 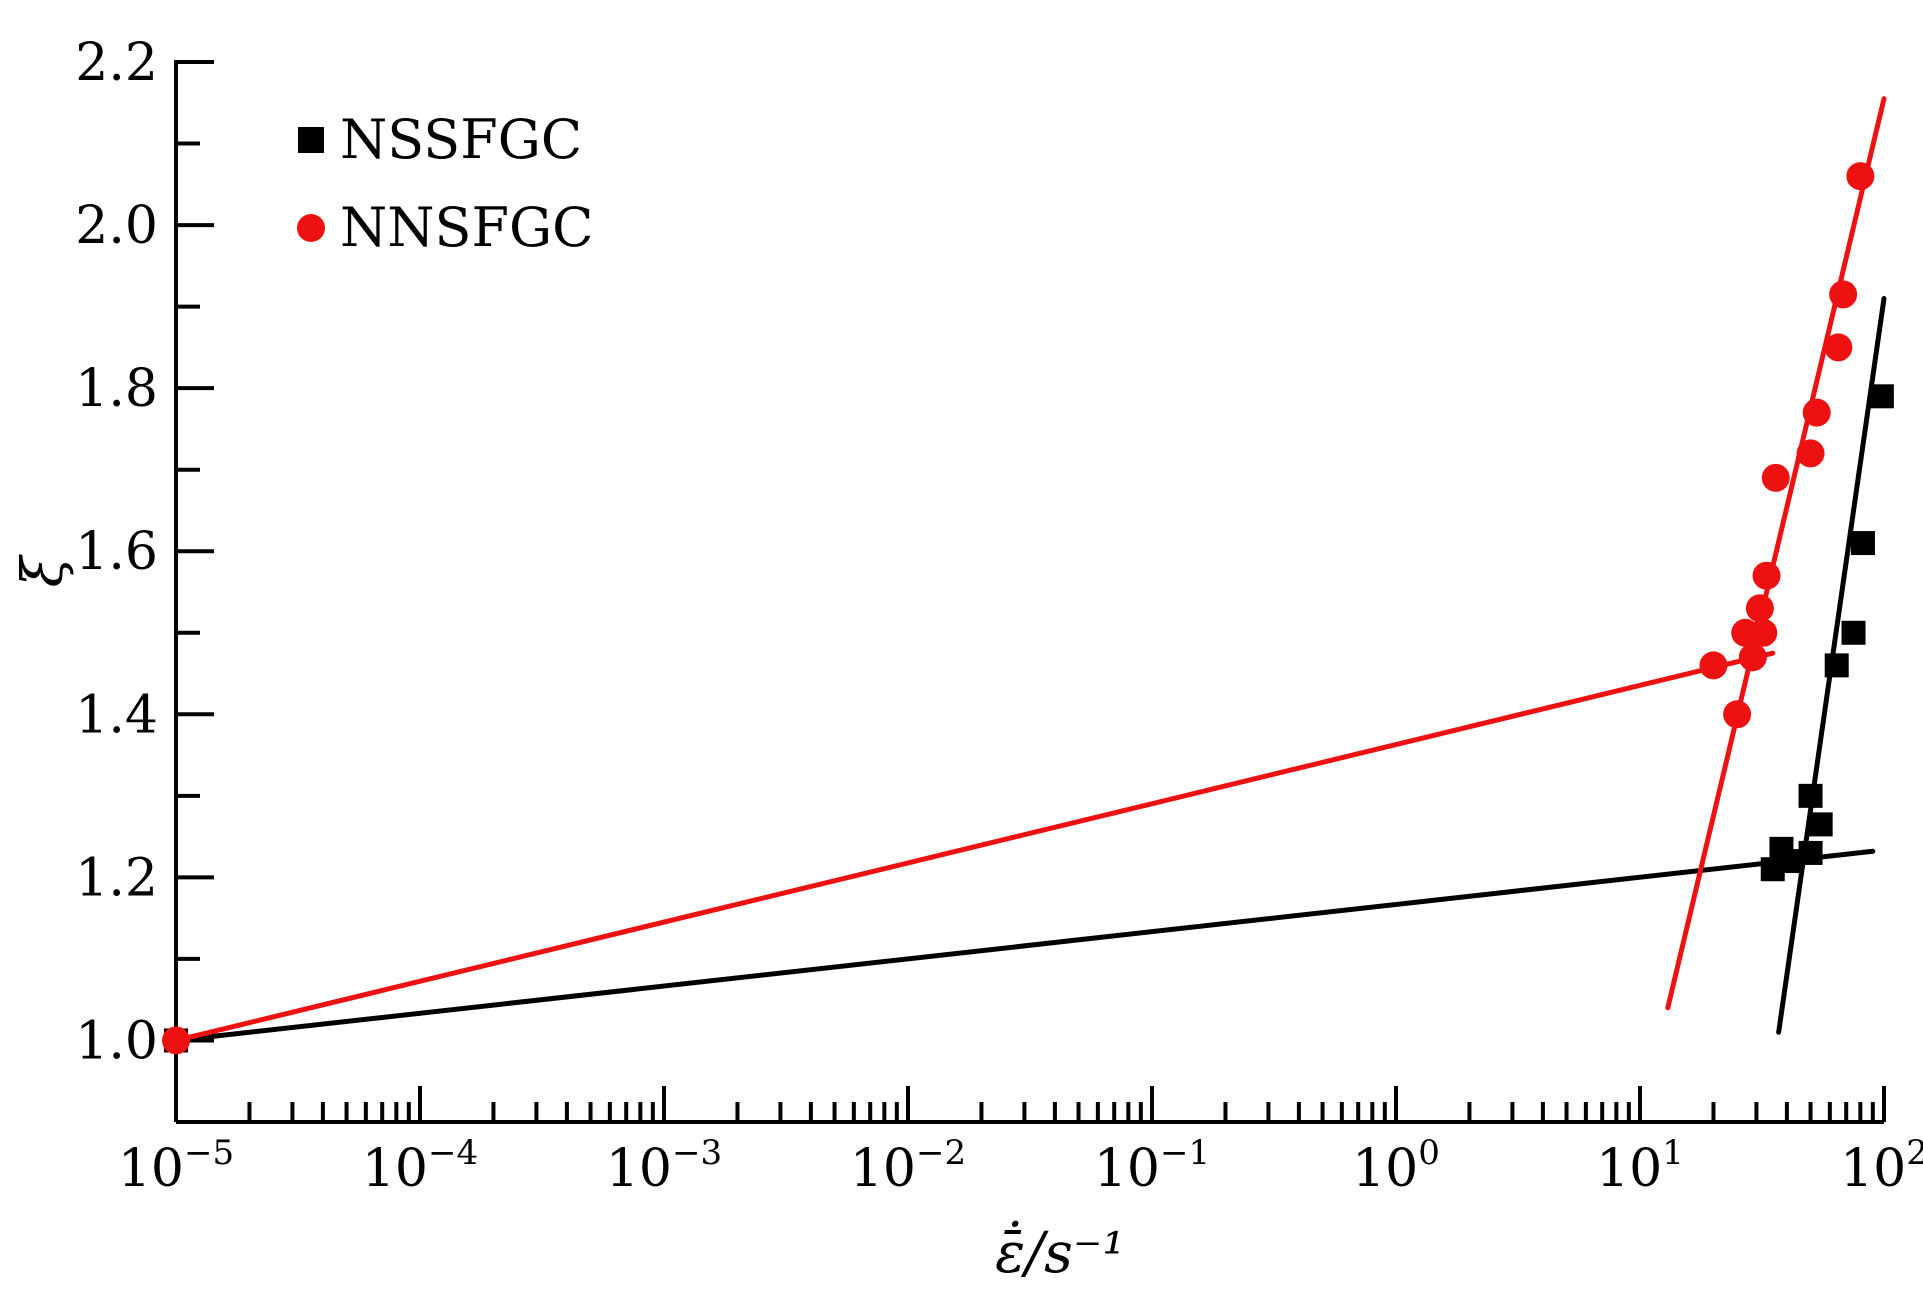 I want to click on x-tick-label: 10⁻⁴, so click(x=420, y=1166).